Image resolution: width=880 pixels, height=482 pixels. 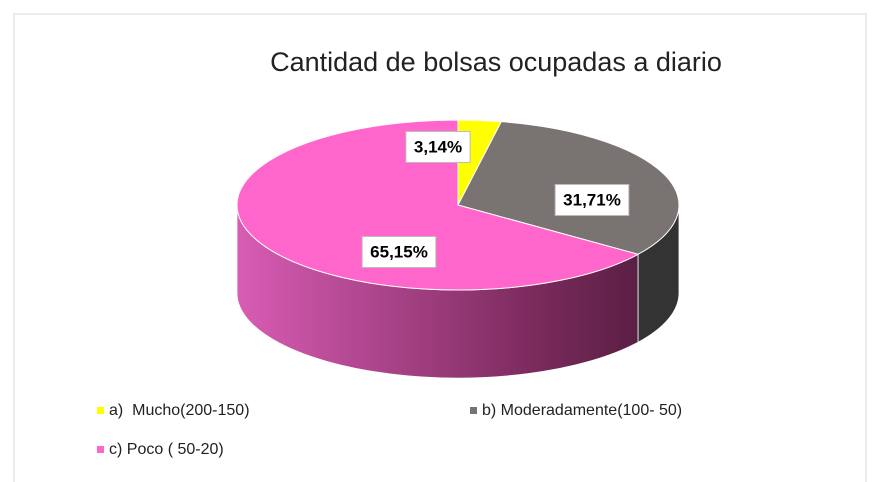 I want to click on data-label: 31,71%, so click(x=592, y=199).